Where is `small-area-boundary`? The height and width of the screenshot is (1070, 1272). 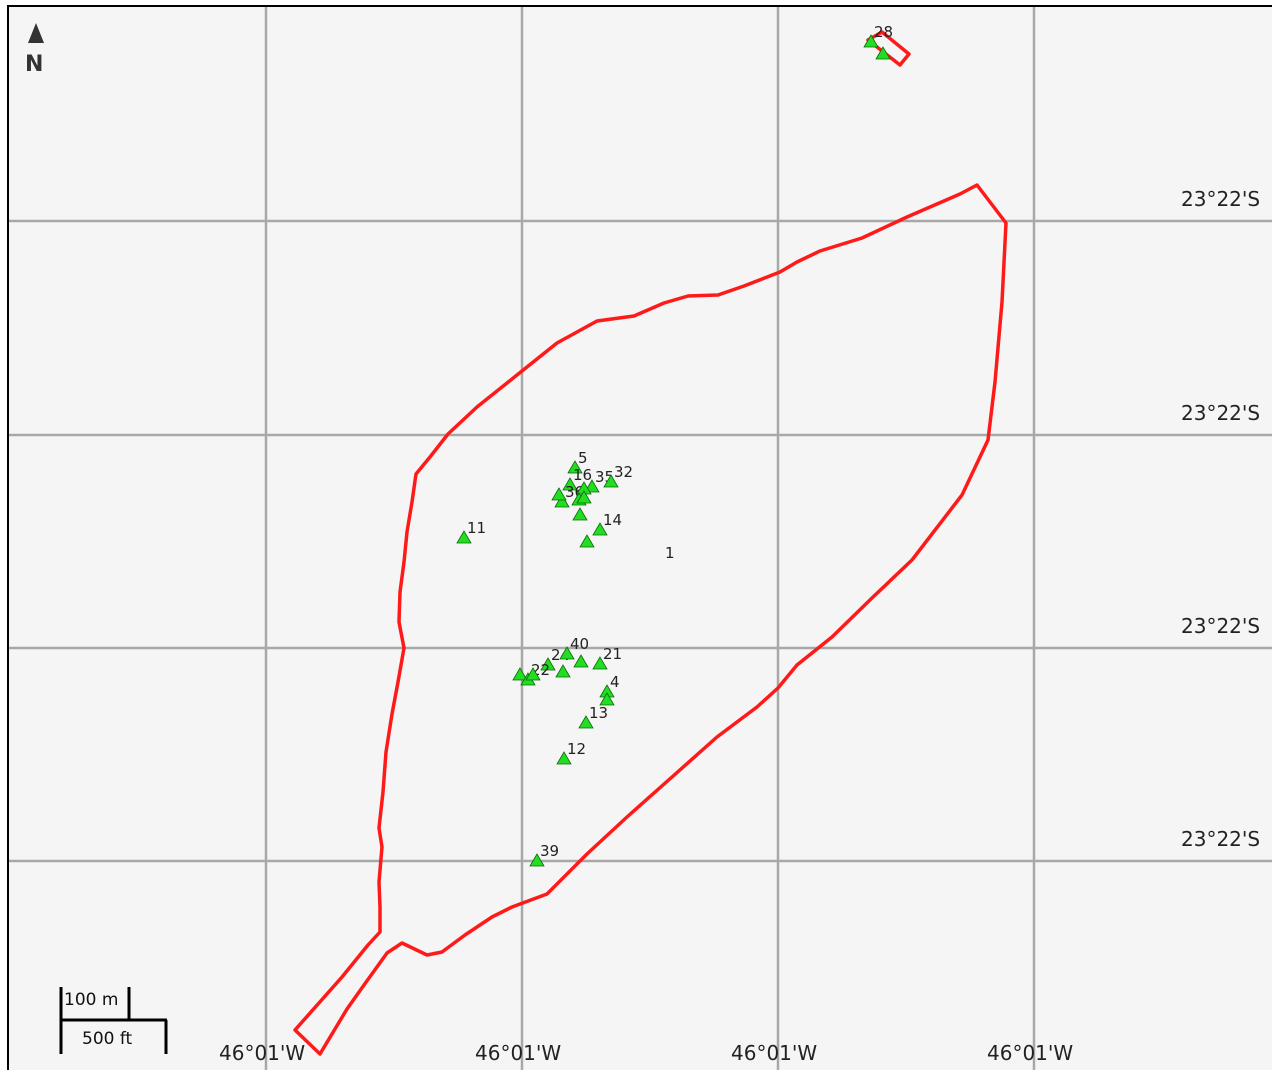 small-area-boundary is located at coordinates (888, 48).